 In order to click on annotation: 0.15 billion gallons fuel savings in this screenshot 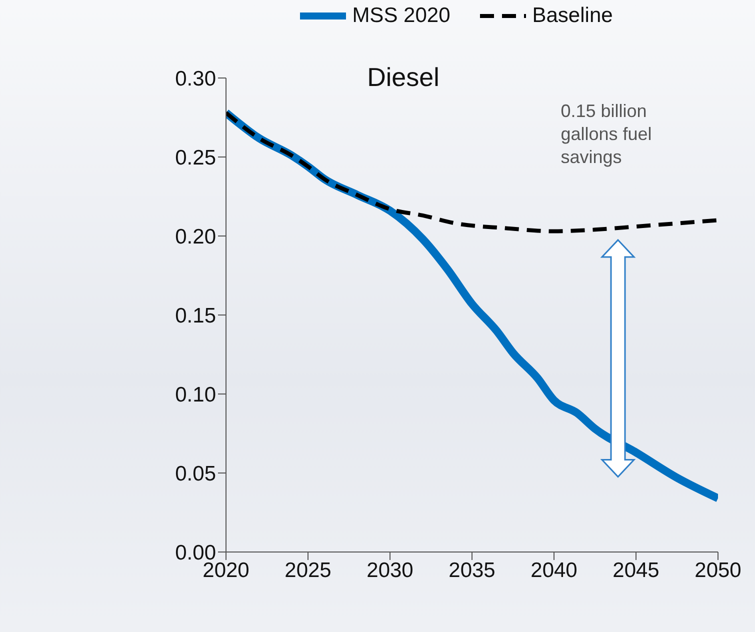, I will do `click(606, 134)`.